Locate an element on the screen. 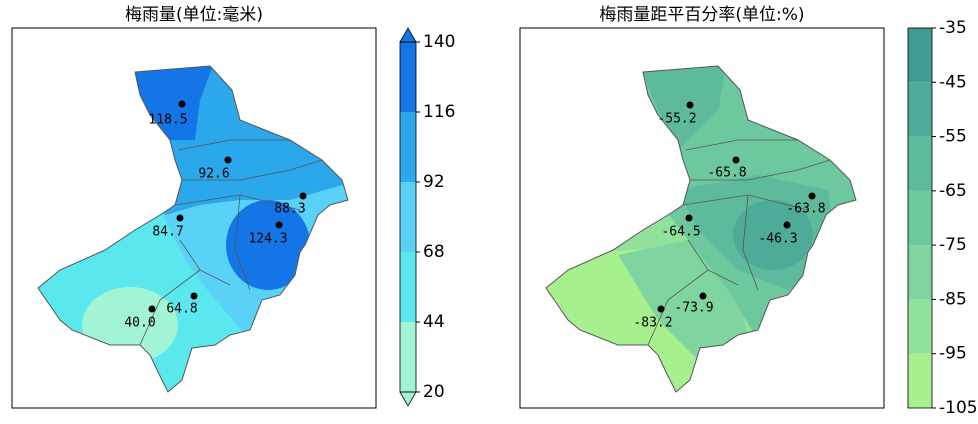  colorbar-tick-label: -45 is located at coordinates (953, 82).